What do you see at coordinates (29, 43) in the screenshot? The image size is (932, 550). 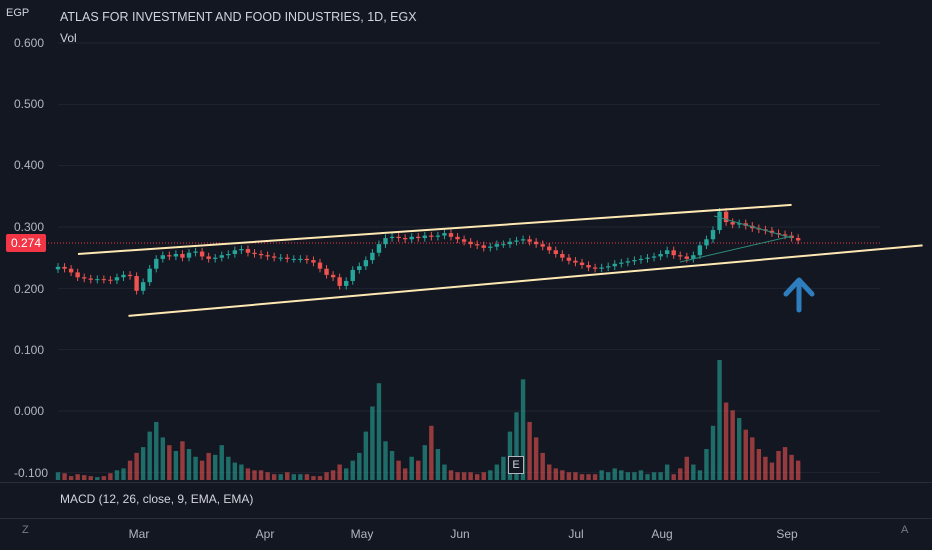 I see `y-tick-label: 0.600` at bounding box center [29, 43].